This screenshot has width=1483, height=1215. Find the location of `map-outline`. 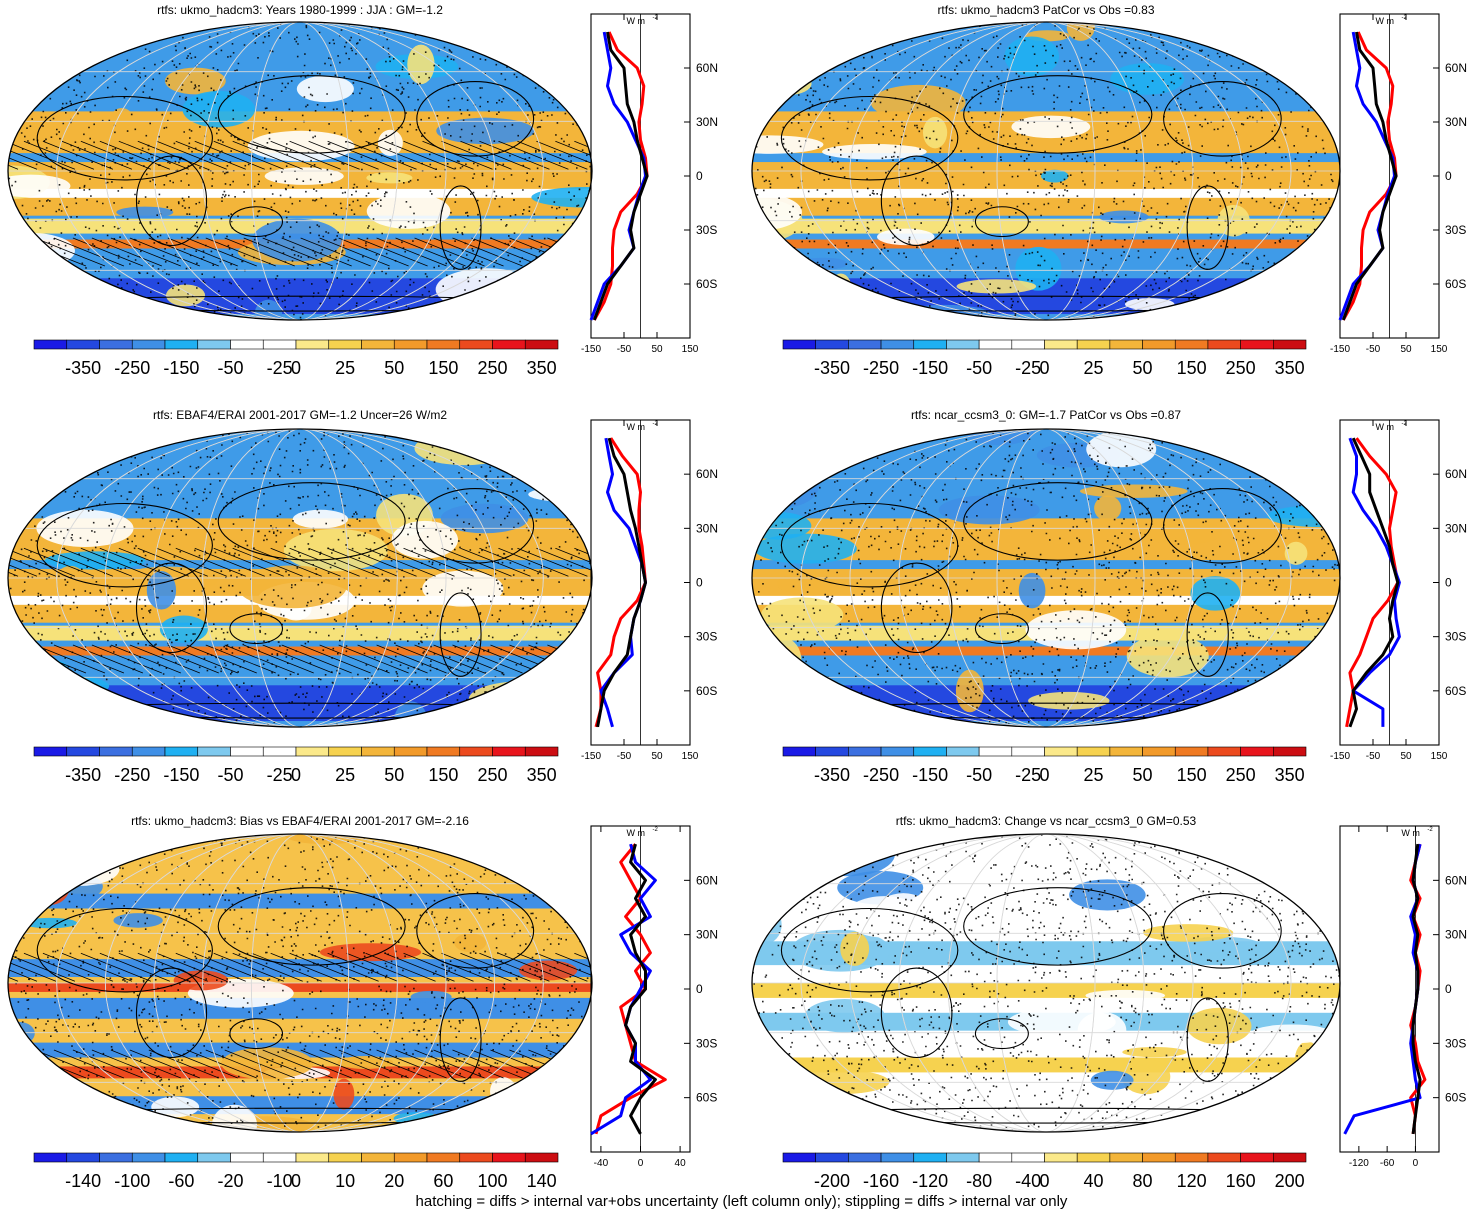

map-outline is located at coordinates (300, 983).